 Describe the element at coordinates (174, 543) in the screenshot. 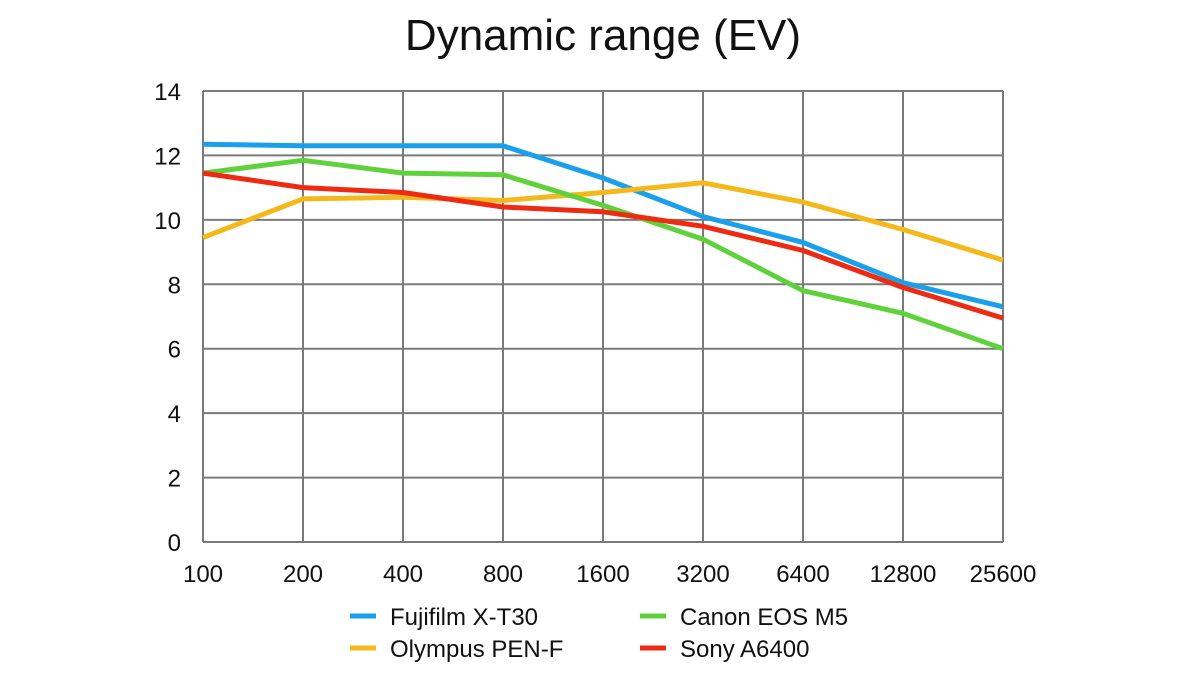

I see `y-tick-label: 0` at that location.